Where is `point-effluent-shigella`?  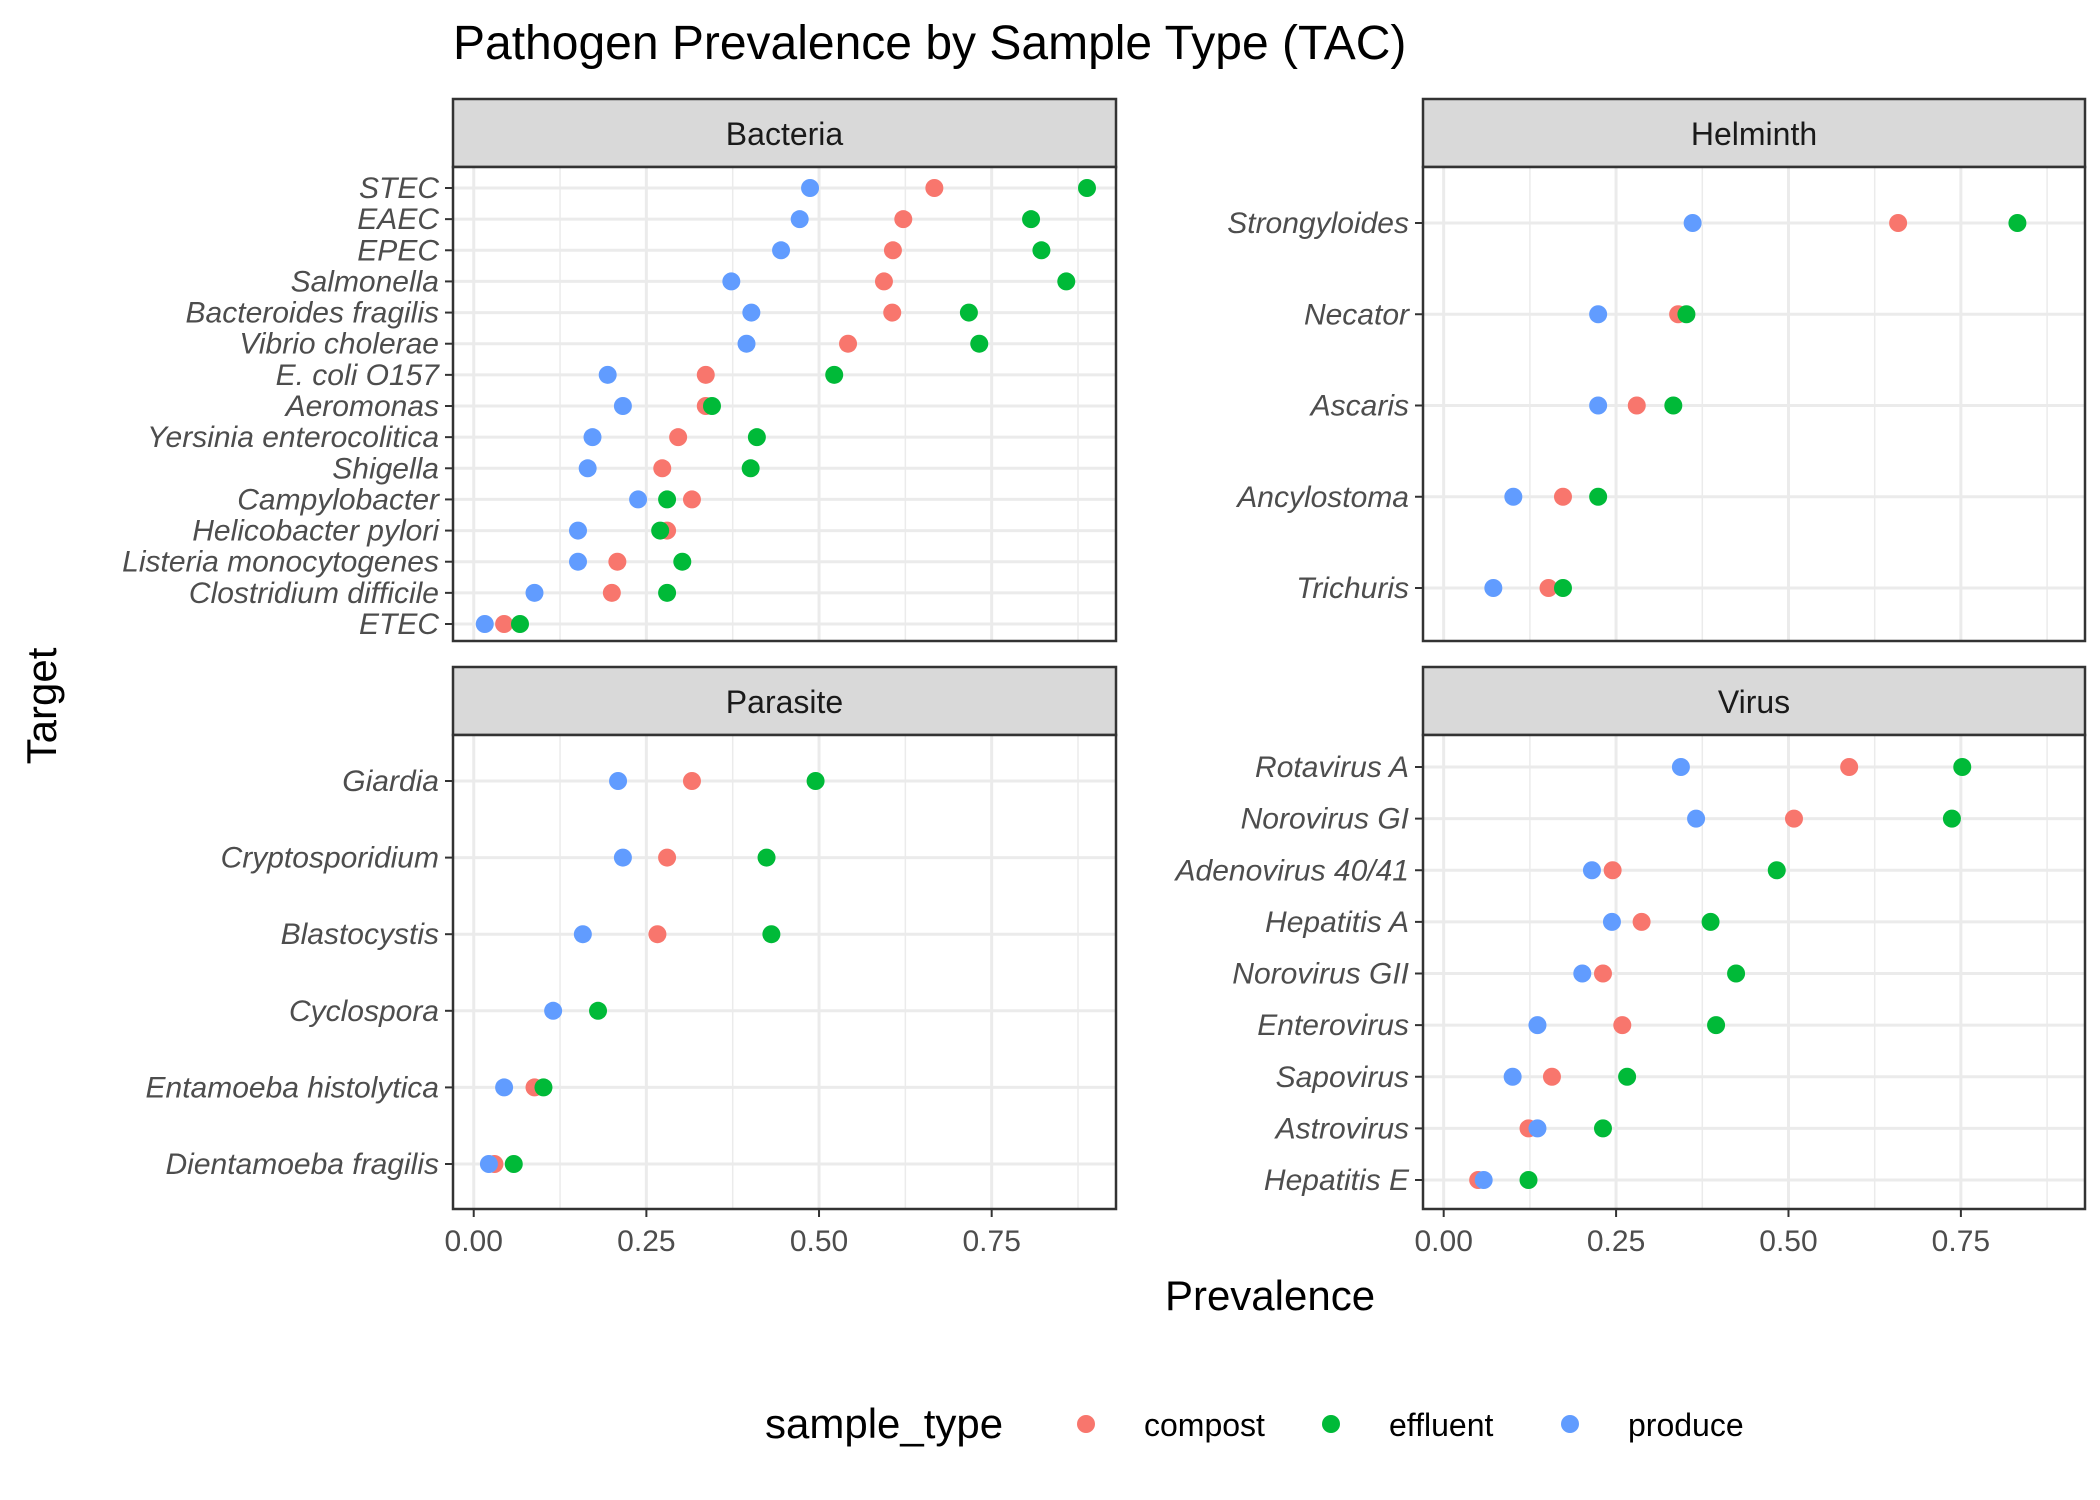
point-effluent-shigella is located at coordinates (750, 468).